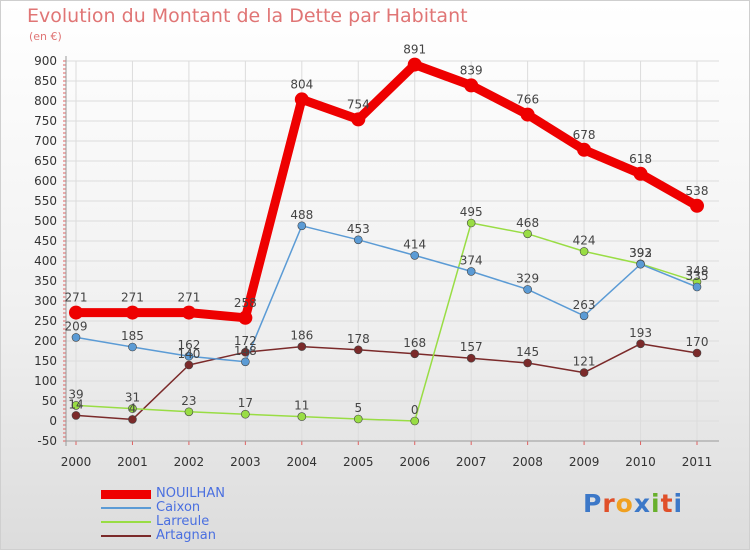  I want to click on legend-swatch-artagnan, so click(126, 536).